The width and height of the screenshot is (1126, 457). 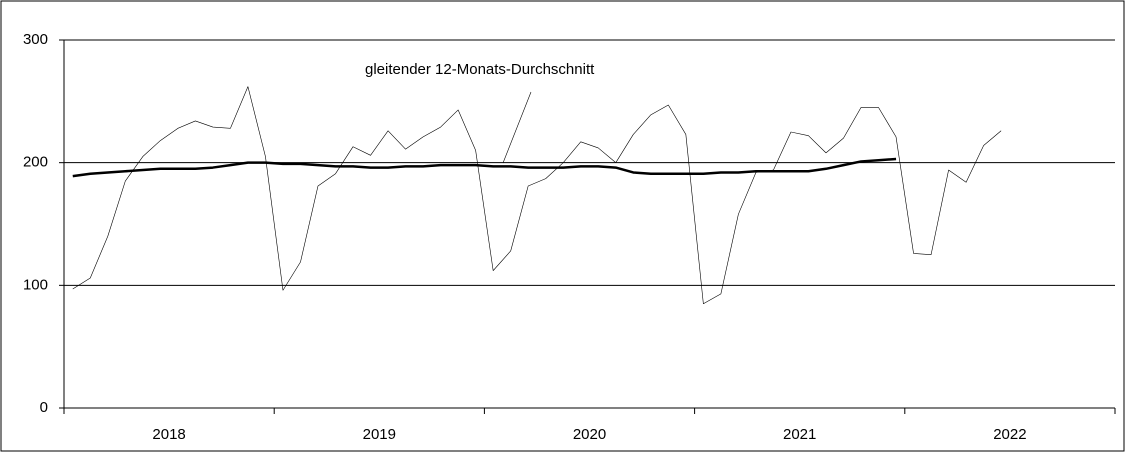 What do you see at coordinates (1009, 434) in the screenshot?
I see `x-group-label: 2022` at bounding box center [1009, 434].